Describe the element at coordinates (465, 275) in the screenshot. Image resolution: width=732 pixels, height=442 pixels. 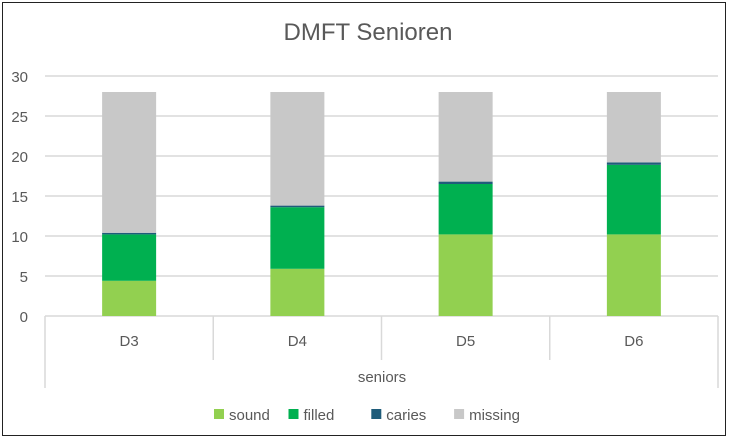
I see `bar-sound-D5` at that location.